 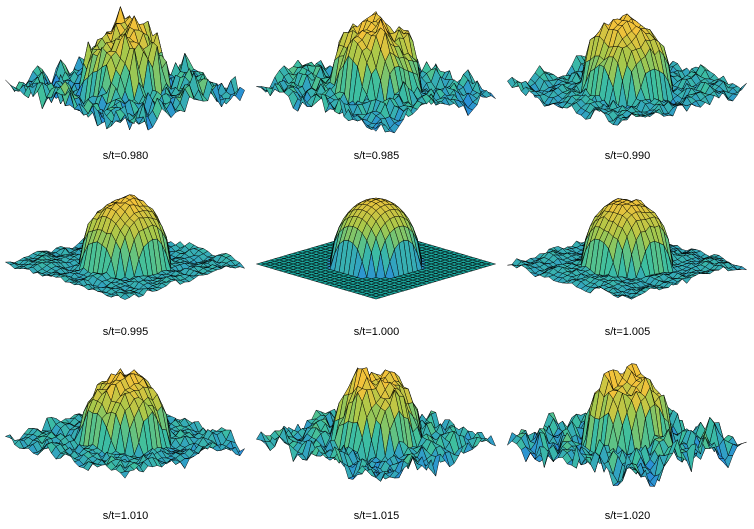 I want to click on surface-panel: s/t=1.010, so click(x=125, y=440).